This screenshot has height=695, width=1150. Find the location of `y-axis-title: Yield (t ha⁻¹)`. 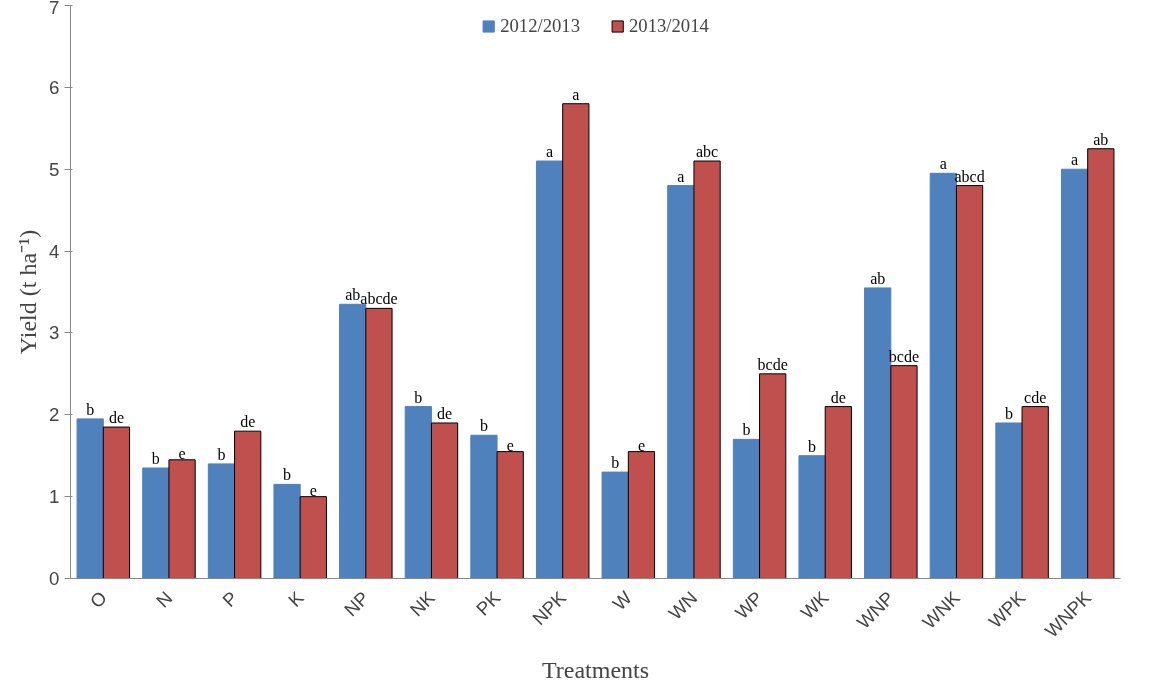

y-axis-title: Yield (t ha⁻¹) is located at coordinates (28, 292).